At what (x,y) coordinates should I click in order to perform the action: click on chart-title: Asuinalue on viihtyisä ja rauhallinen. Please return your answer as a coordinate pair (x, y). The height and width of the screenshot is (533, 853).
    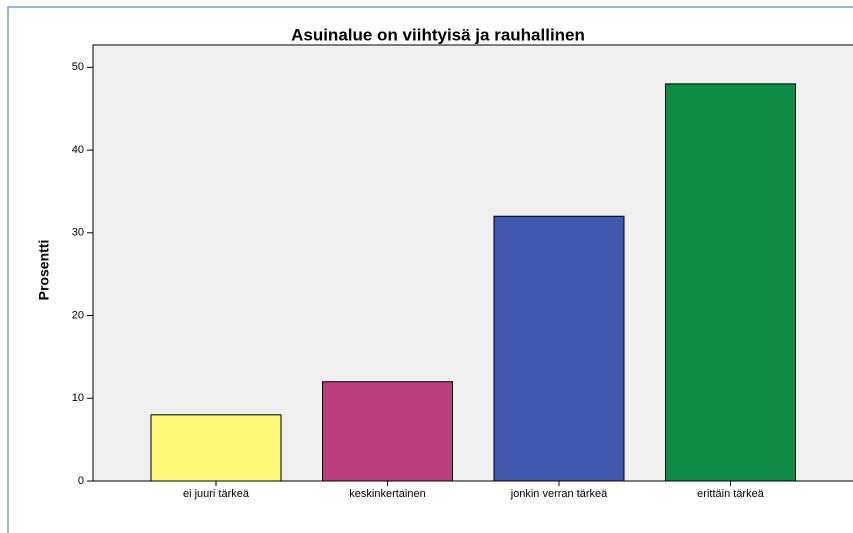
    Looking at the image, I should click on (438, 34).